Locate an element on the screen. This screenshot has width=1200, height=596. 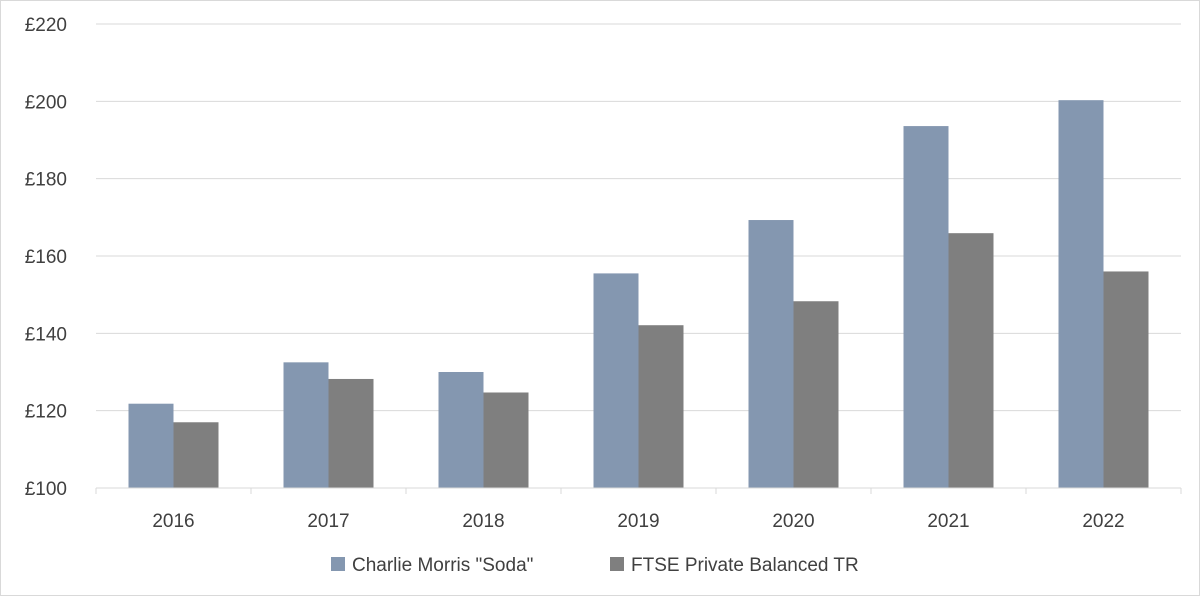
y-tick-label: £180 is located at coordinates (46, 180).